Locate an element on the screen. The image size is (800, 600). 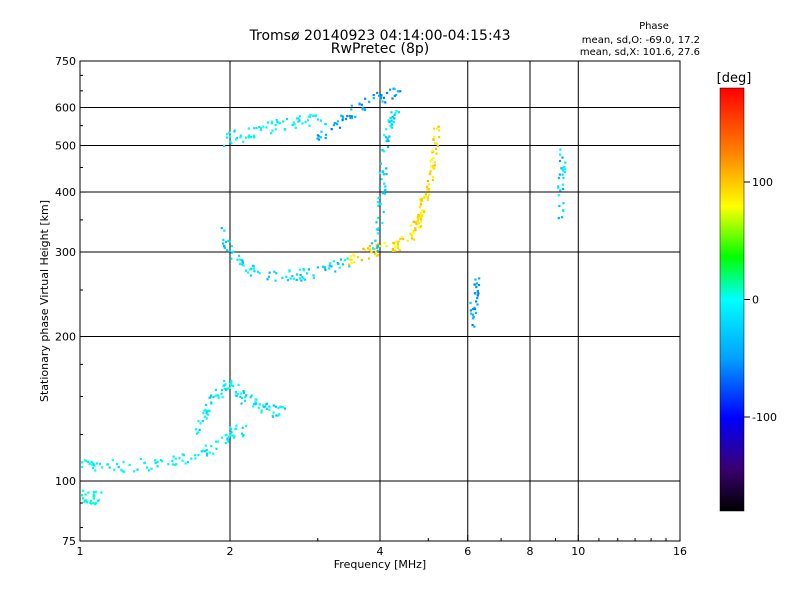
x-tick-label: 4 is located at coordinates (380, 551).